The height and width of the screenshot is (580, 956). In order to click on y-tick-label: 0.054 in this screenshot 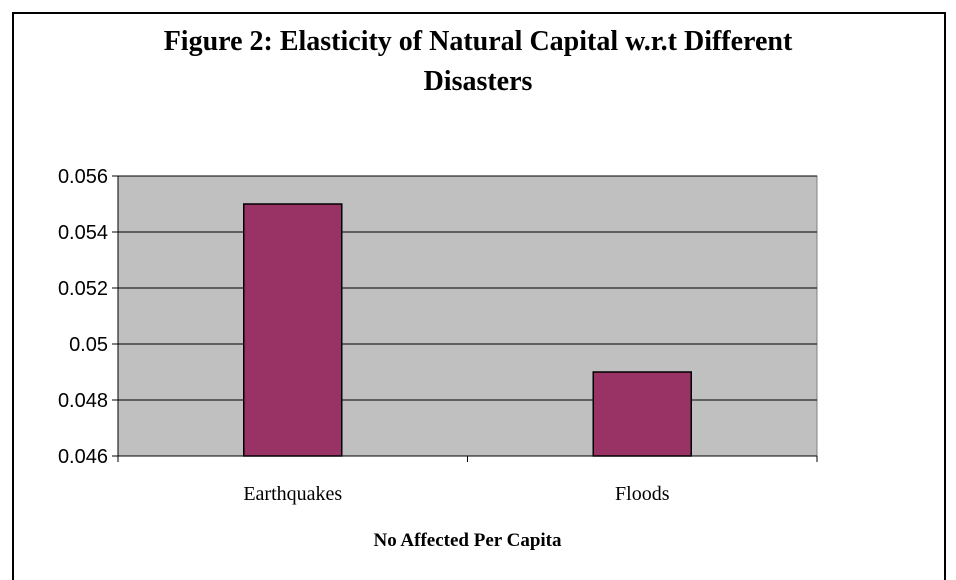, I will do `click(83, 233)`.